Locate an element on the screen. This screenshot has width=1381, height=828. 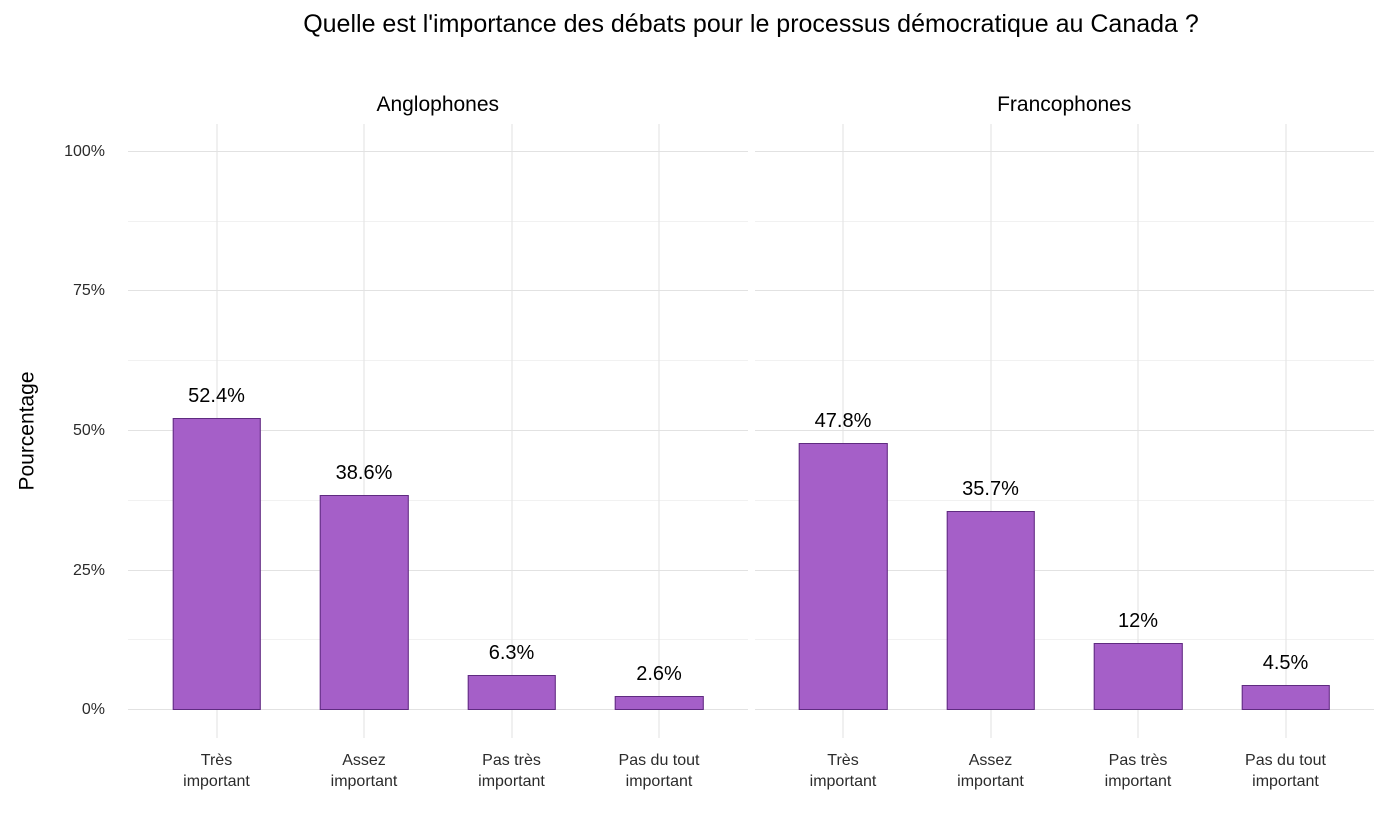
y-tick-label: 100% is located at coordinates (84, 151).